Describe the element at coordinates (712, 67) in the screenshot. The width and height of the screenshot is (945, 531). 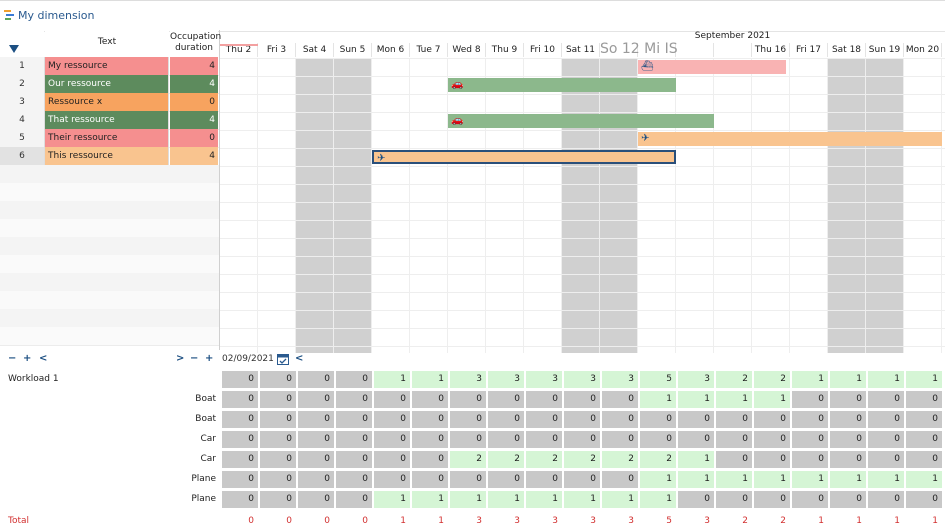
I see `assignment-bar: ⛴` at that location.